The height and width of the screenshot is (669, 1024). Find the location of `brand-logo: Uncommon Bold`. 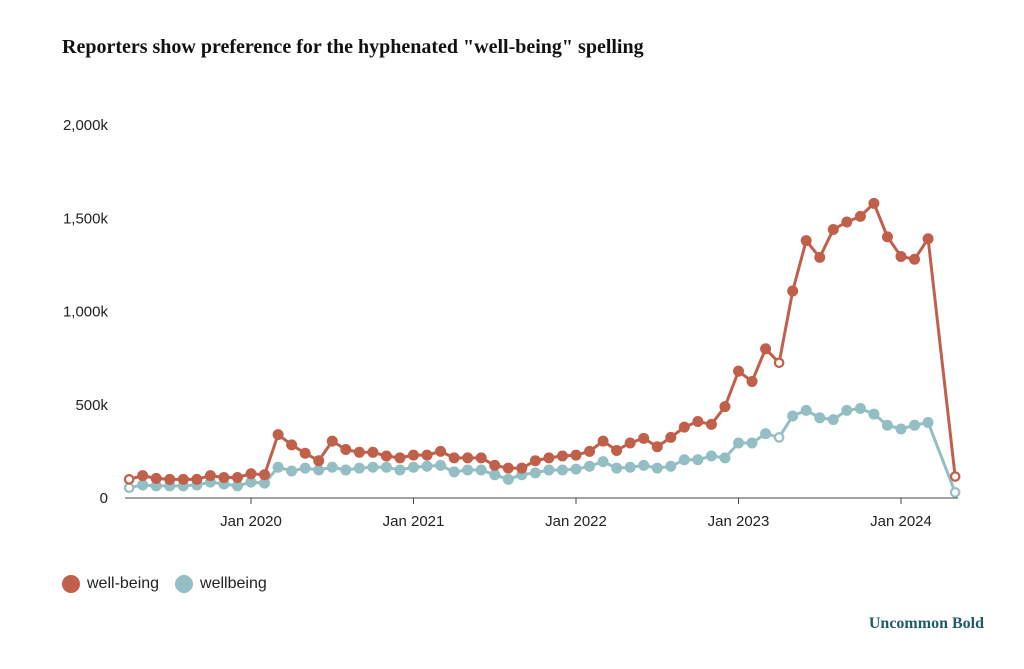

brand-logo: Uncommon Bold is located at coordinates (926, 623).